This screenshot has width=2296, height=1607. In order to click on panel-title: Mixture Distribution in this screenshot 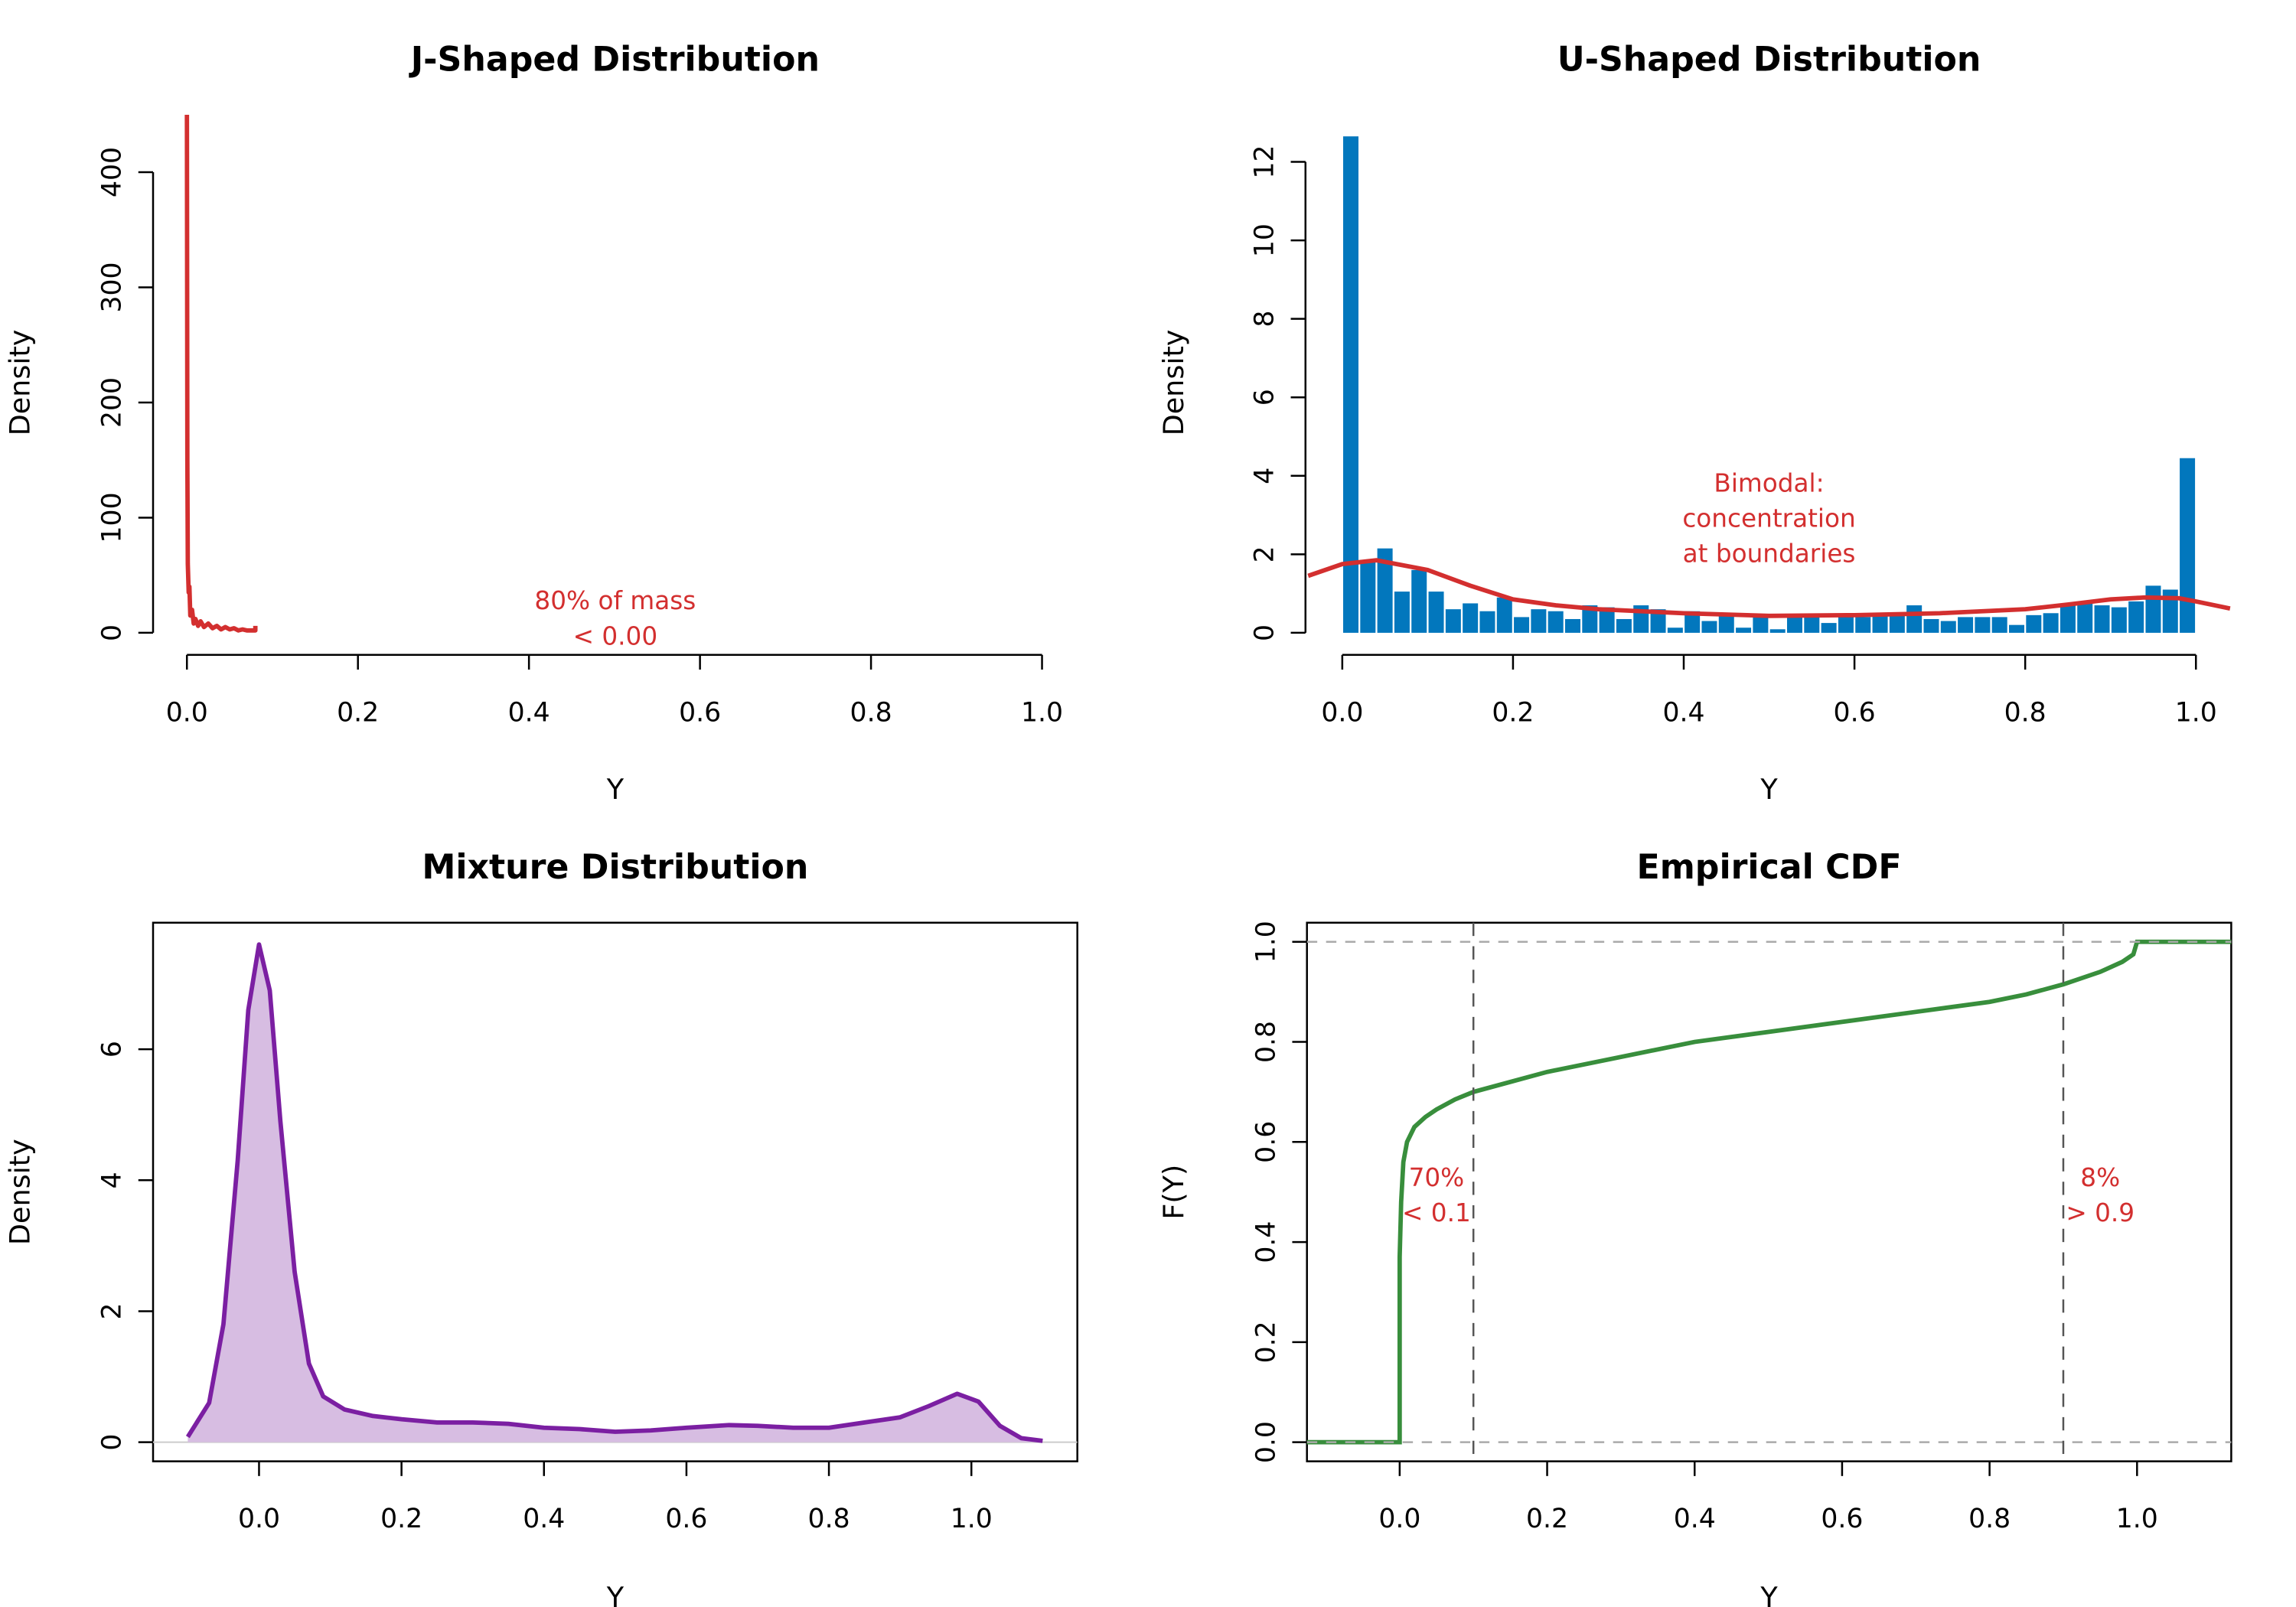, I will do `click(615, 867)`.